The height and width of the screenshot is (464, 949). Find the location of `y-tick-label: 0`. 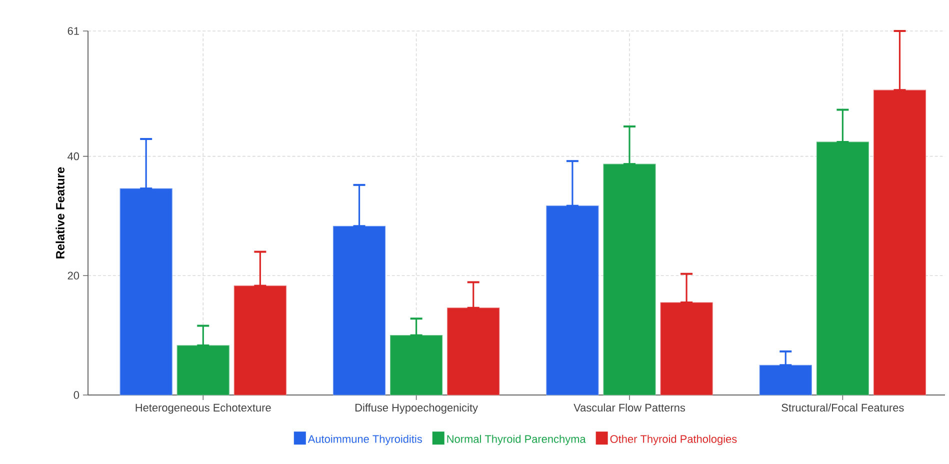

y-tick-label: 0 is located at coordinates (77, 395).